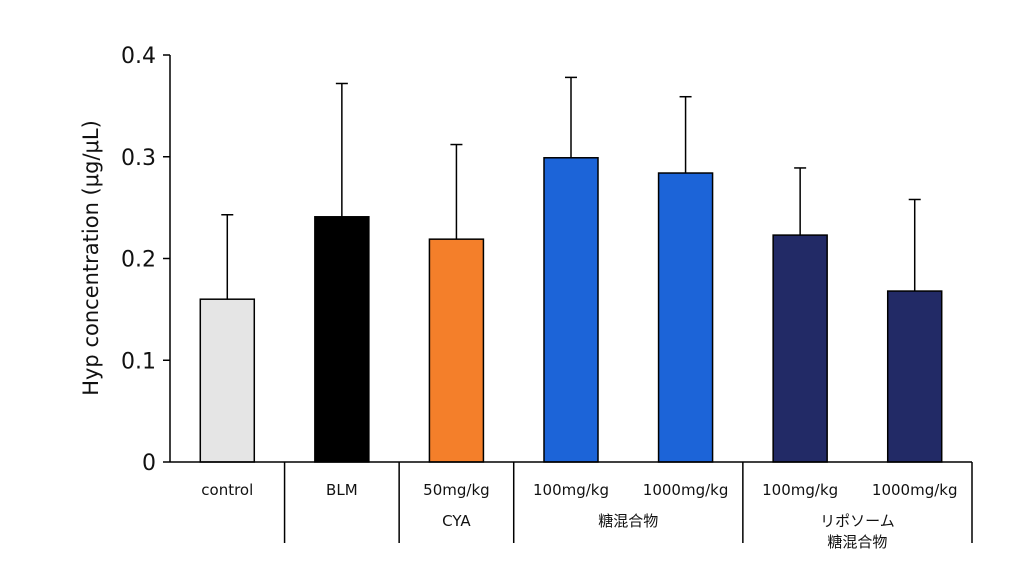  I want to click on y-tick-label: 0.4, so click(138, 56).